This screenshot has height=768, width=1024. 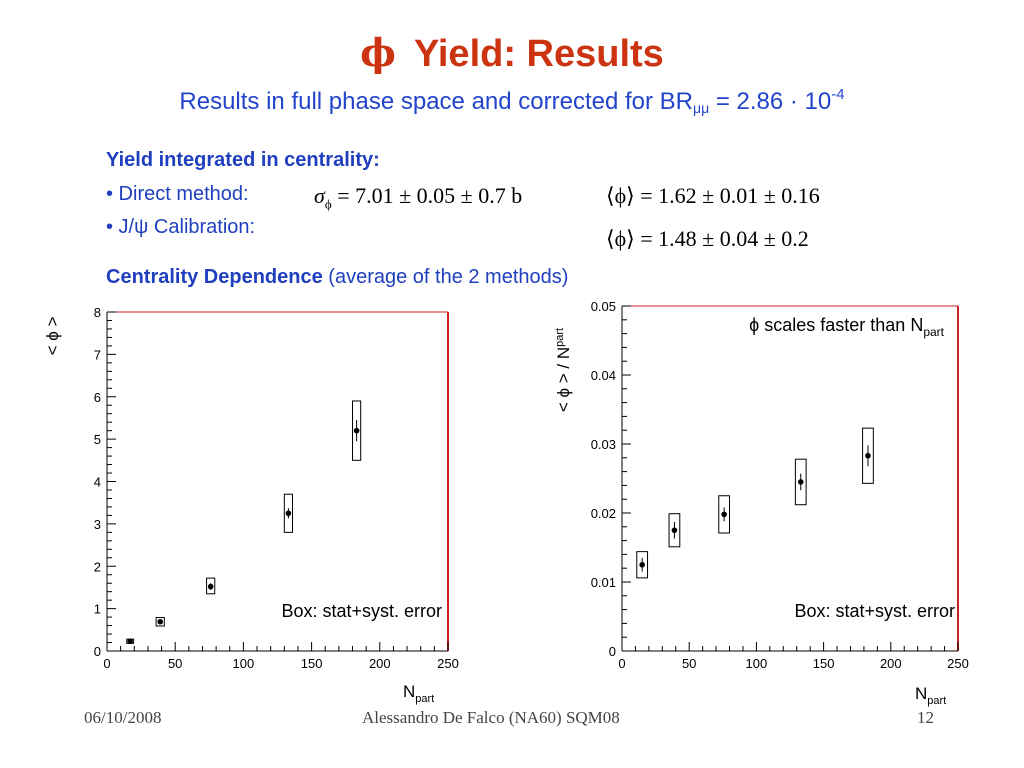 I want to click on chart2-y-axis-label: < ϕ > / Npart, so click(x=563, y=370).